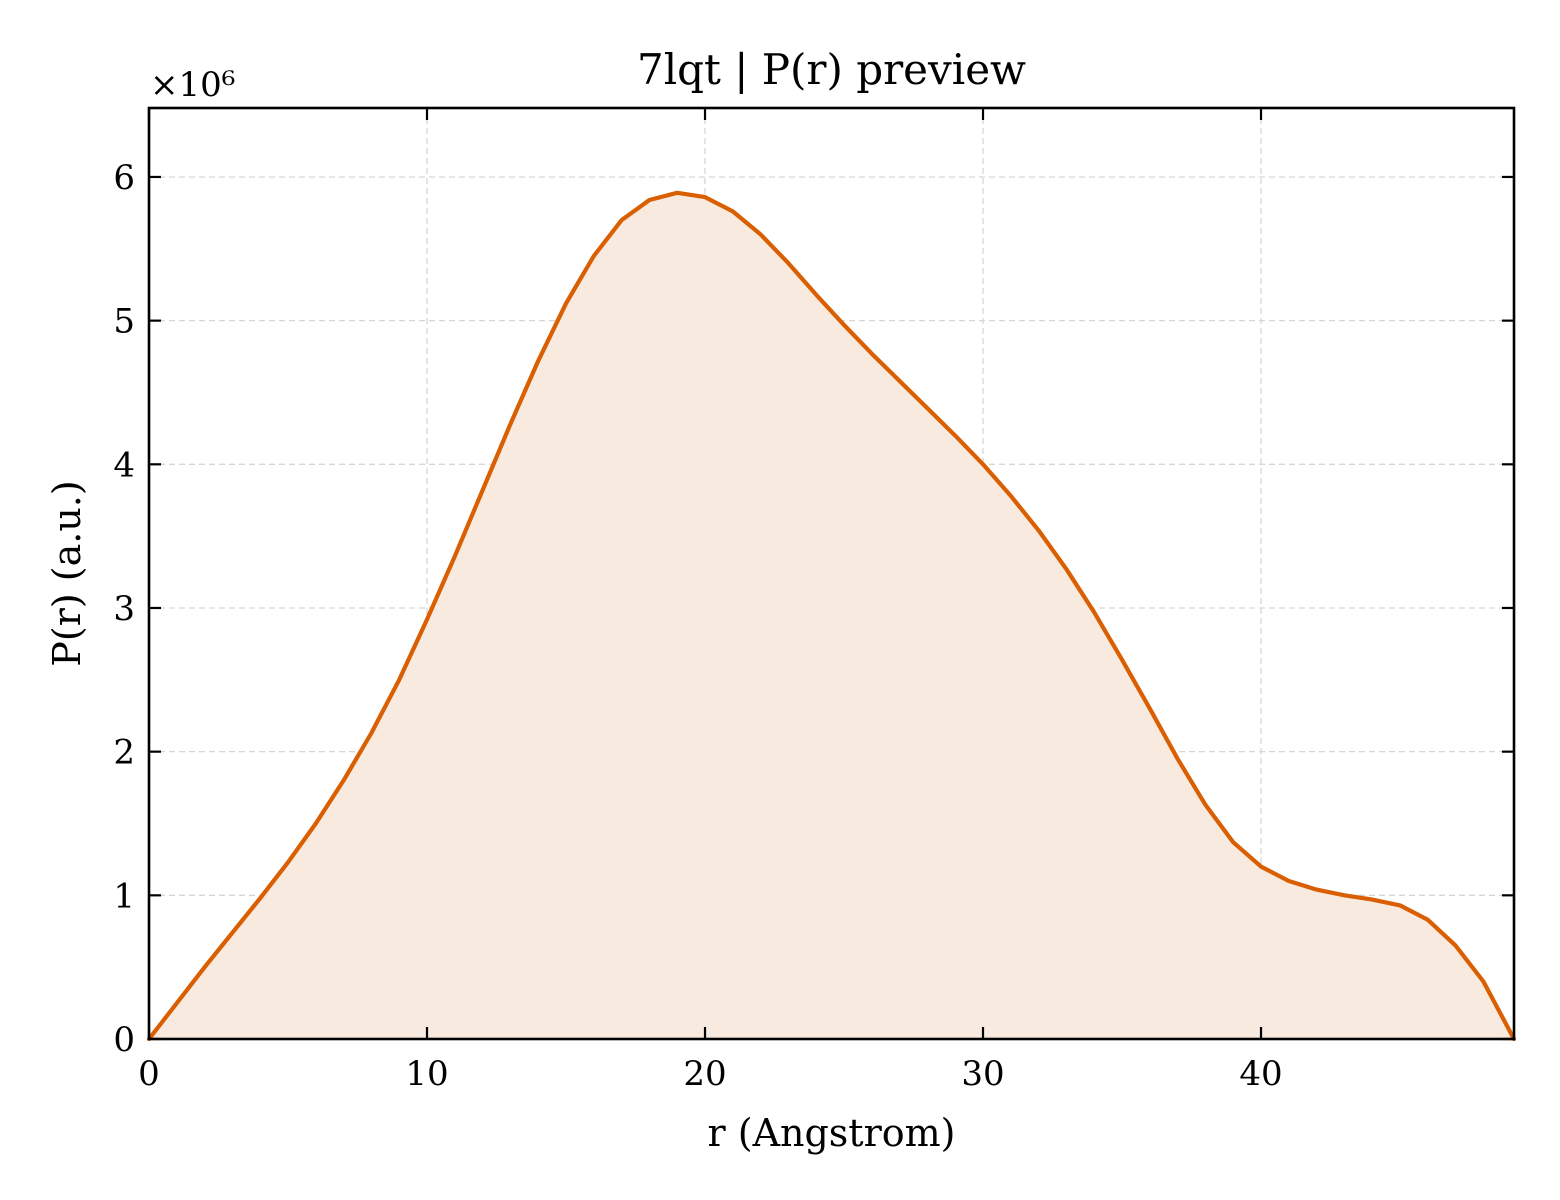  Describe the element at coordinates (831, 69) in the screenshot. I see `chart-title: 7lqt | P(r) preview` at that location.